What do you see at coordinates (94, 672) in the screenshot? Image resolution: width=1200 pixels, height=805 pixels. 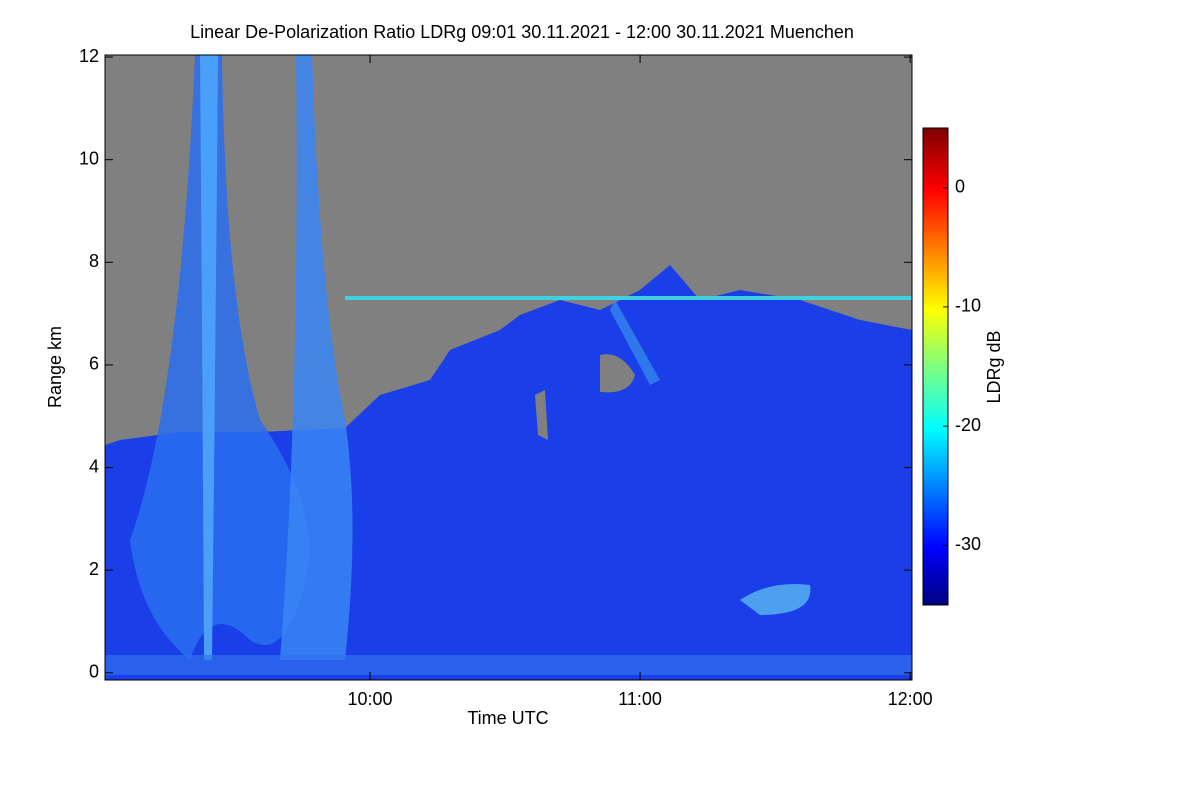 I see `y-tick-label: 0` at bounding box center [94, 672].